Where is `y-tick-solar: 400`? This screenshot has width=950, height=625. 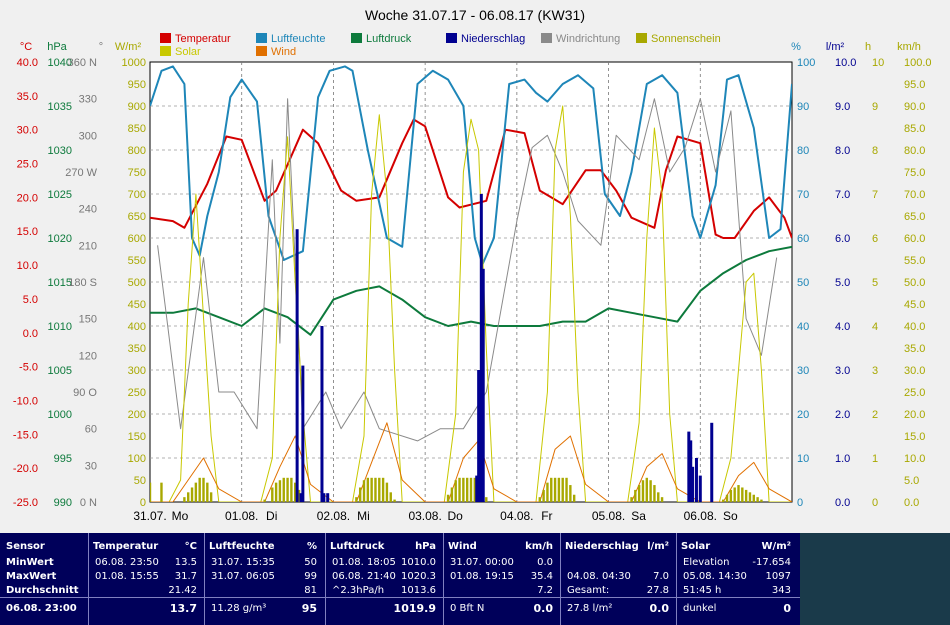
y-tick-solar: 400 is located at coordinates (137, 327).